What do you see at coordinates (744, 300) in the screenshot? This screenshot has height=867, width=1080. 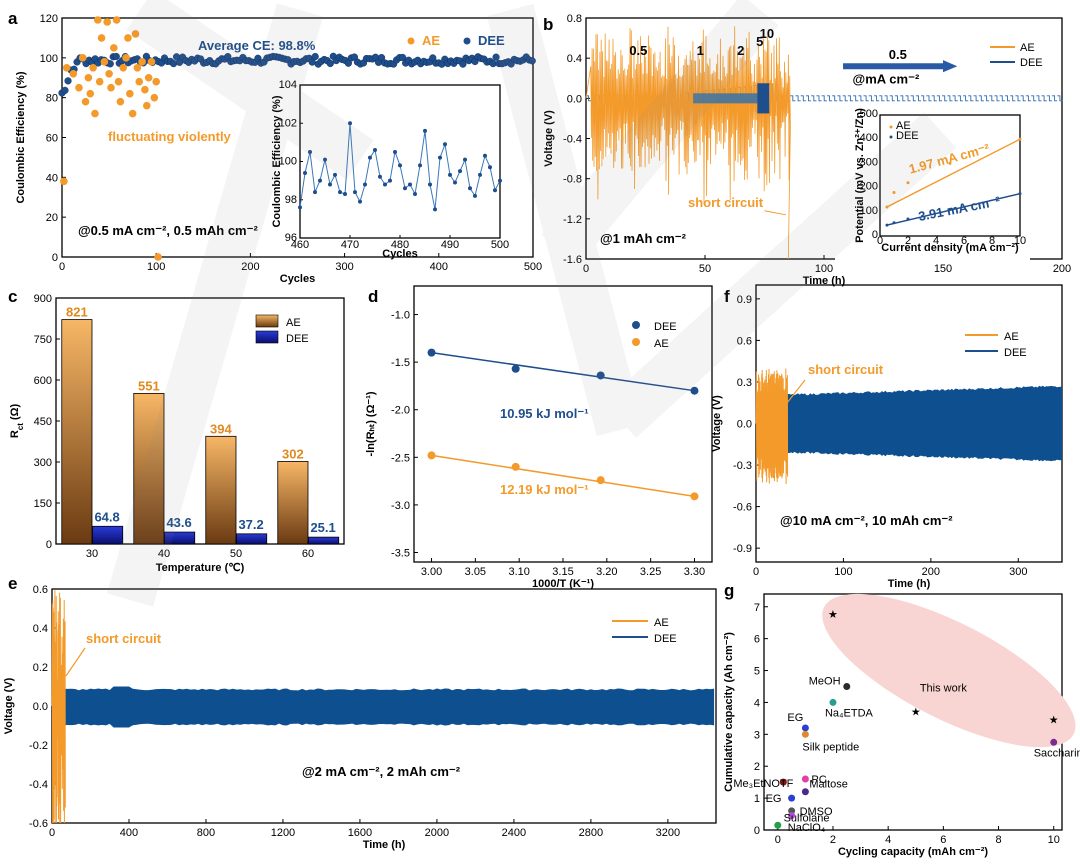 I see `y-tick-label: 0.9` at bounding box center [744, 300].